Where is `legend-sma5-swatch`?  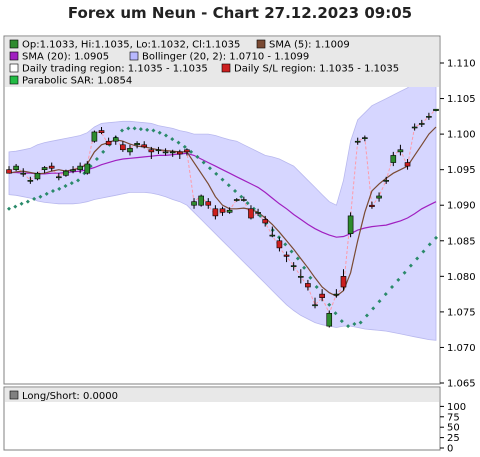
legend-sma5-swatch is located at coordinates (261, 44).